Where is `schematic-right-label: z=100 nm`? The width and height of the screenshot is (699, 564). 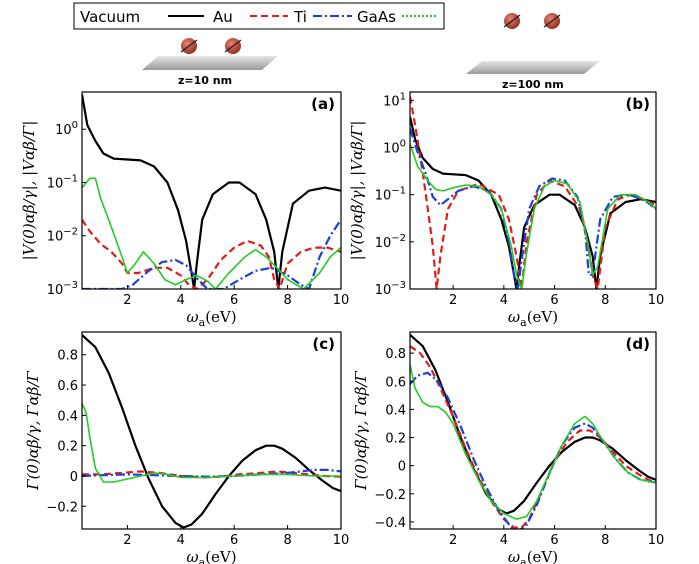 schematic-right-label: z=100 nm is located at coordinates (533, 84).